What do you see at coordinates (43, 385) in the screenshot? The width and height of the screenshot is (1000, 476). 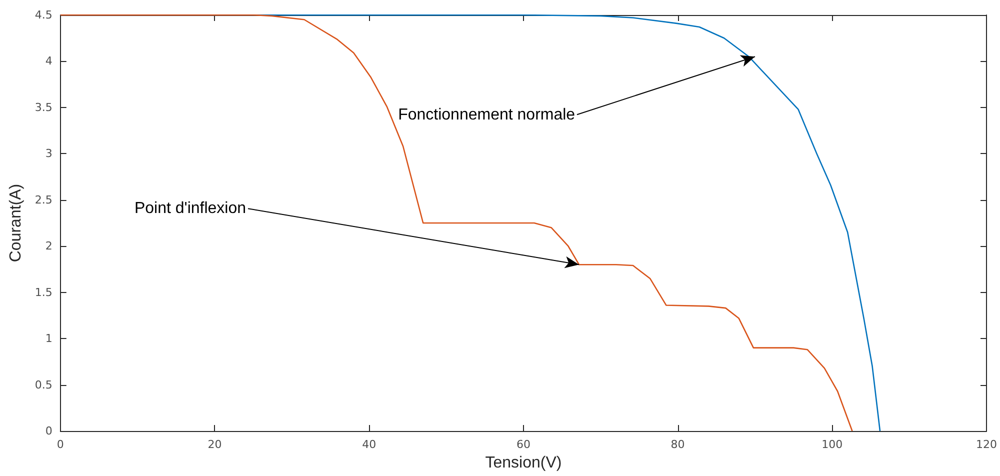 I see `y-tick-label: 0.5` at bounding box center [43, 385].